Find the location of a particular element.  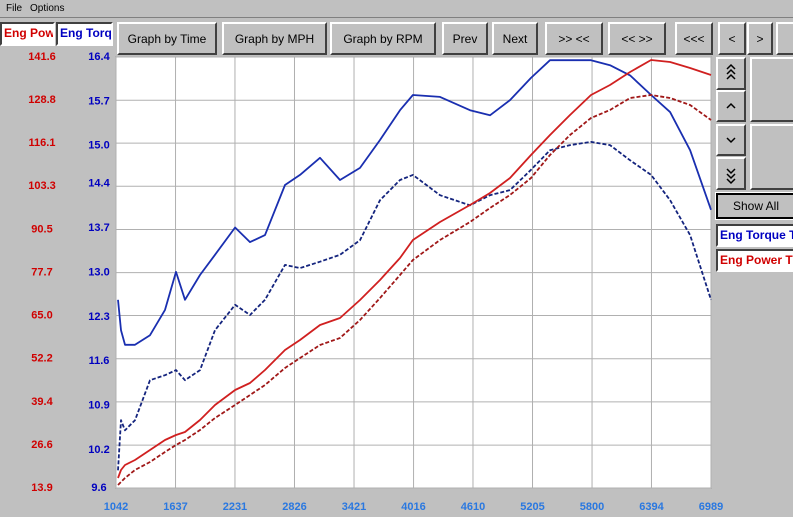

x-tick-label: 2231 is located at coordinates (235, 507).